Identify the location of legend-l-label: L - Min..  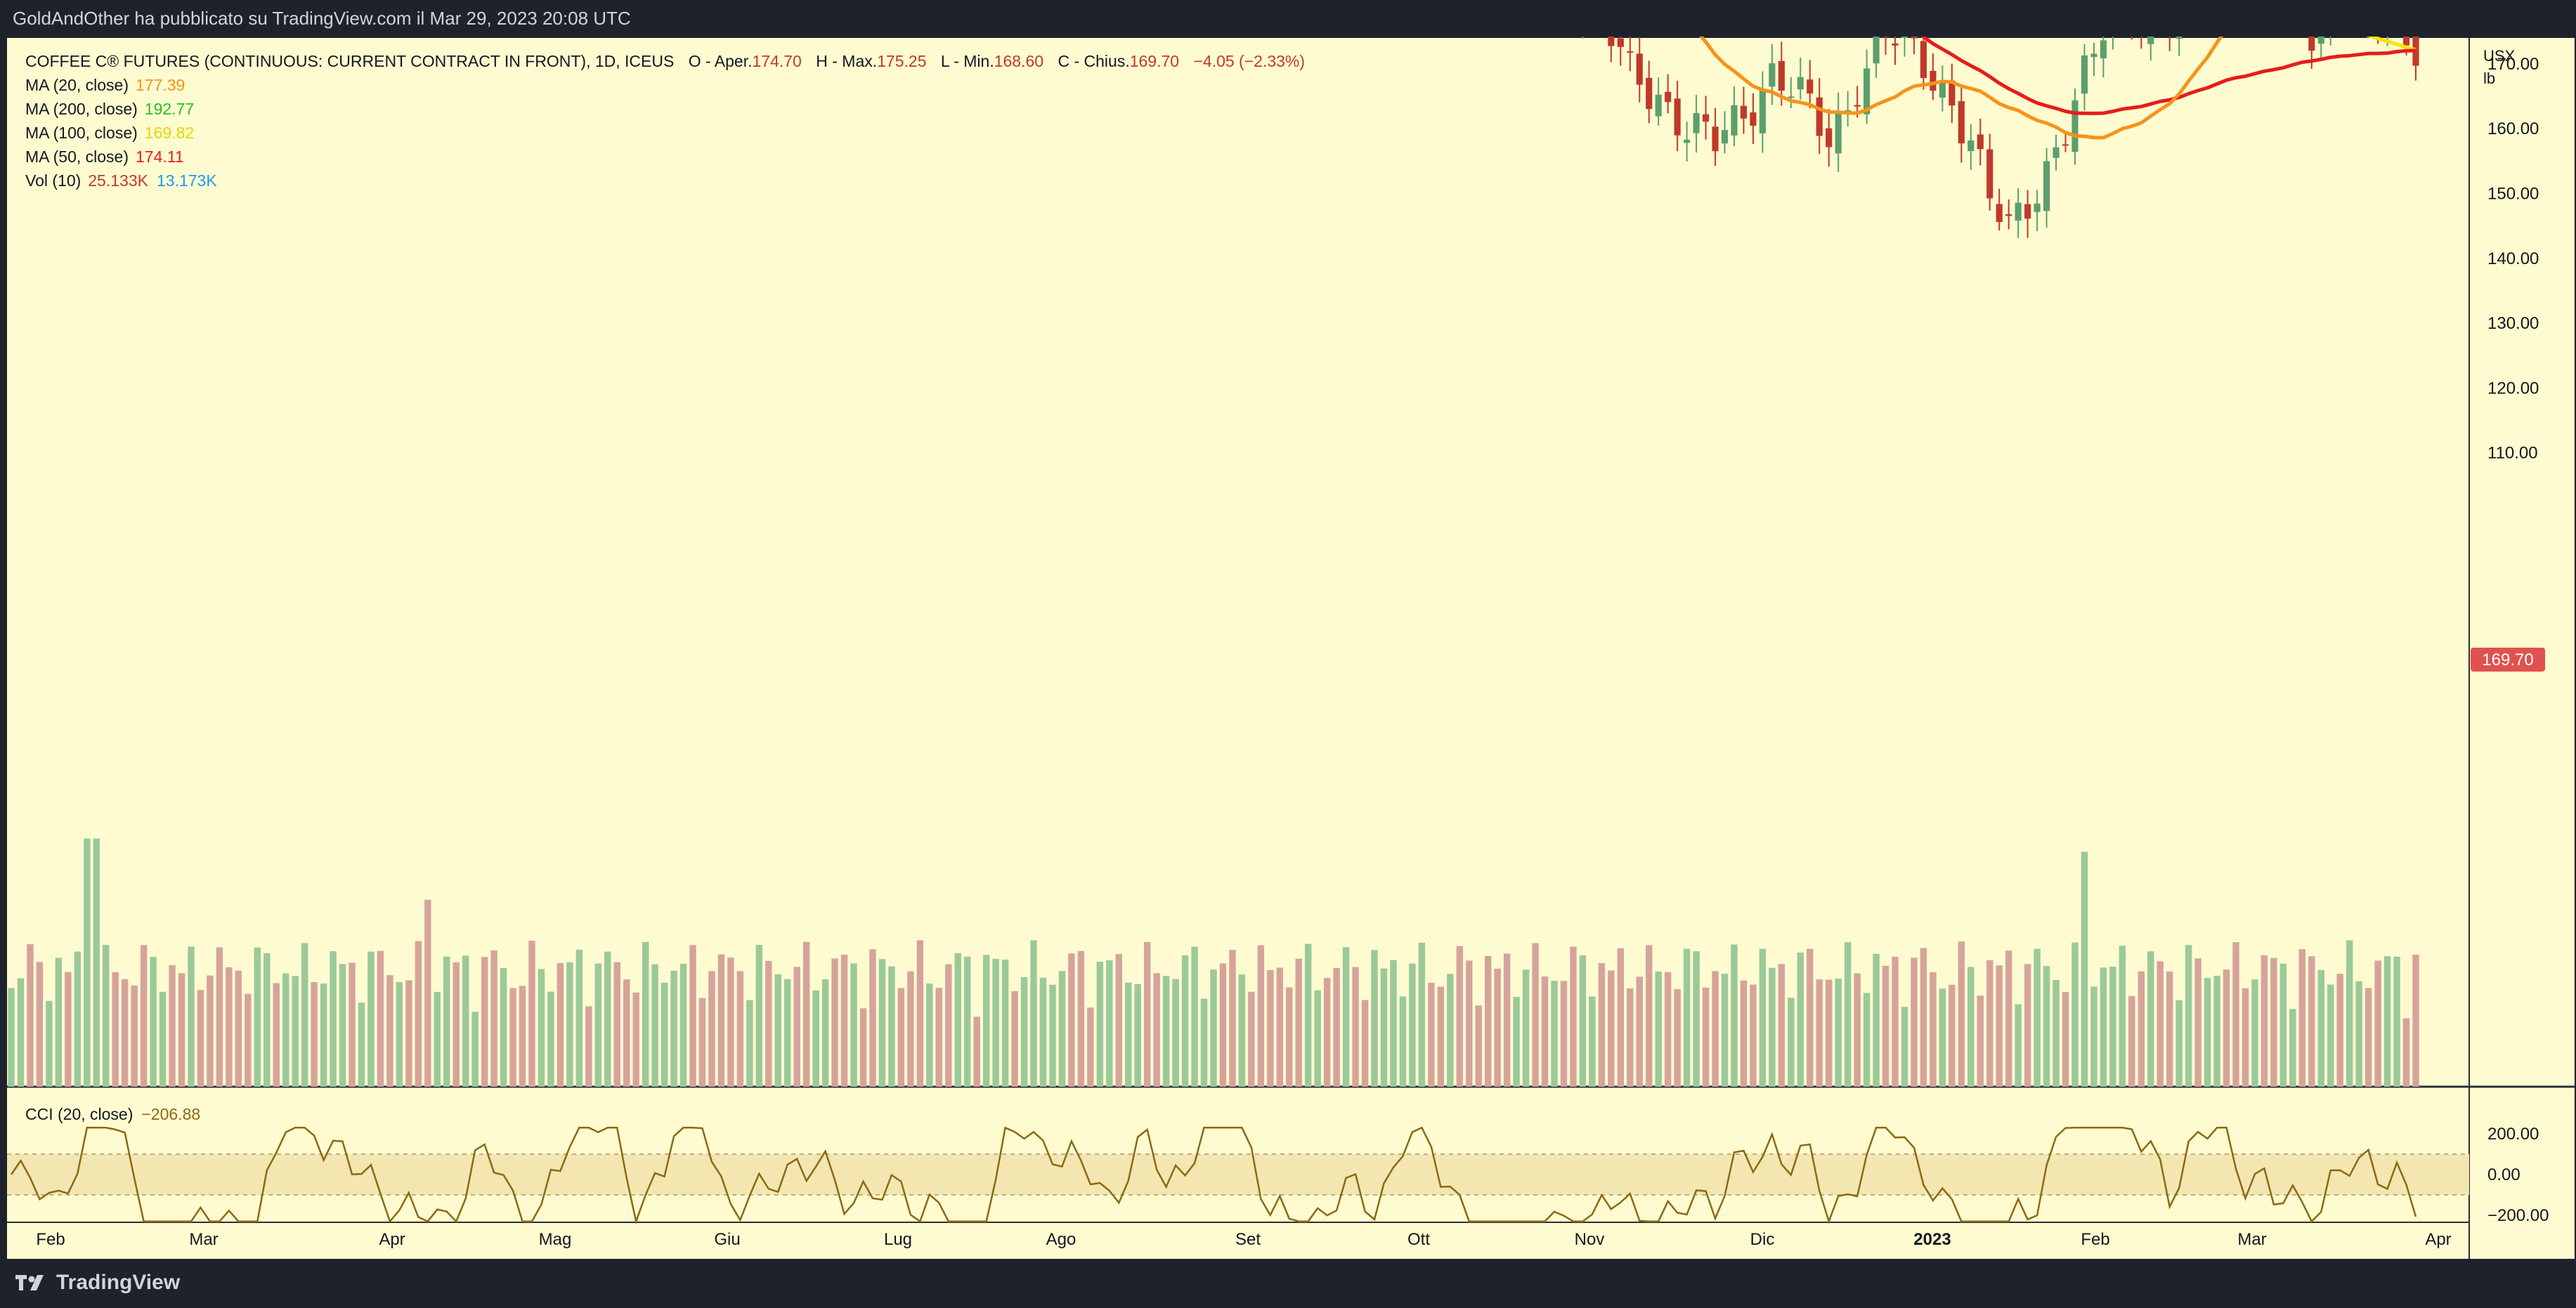
(968, 61).